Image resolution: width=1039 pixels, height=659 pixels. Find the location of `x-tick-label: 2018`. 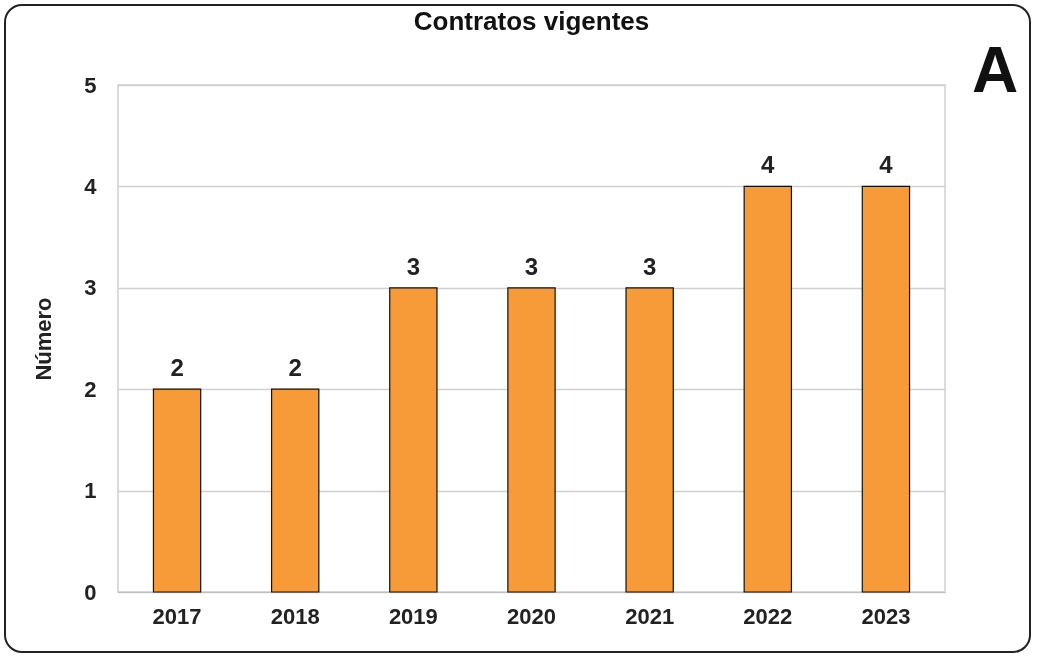

x-tick-label: 2018 is located at coordinates (295, 616).